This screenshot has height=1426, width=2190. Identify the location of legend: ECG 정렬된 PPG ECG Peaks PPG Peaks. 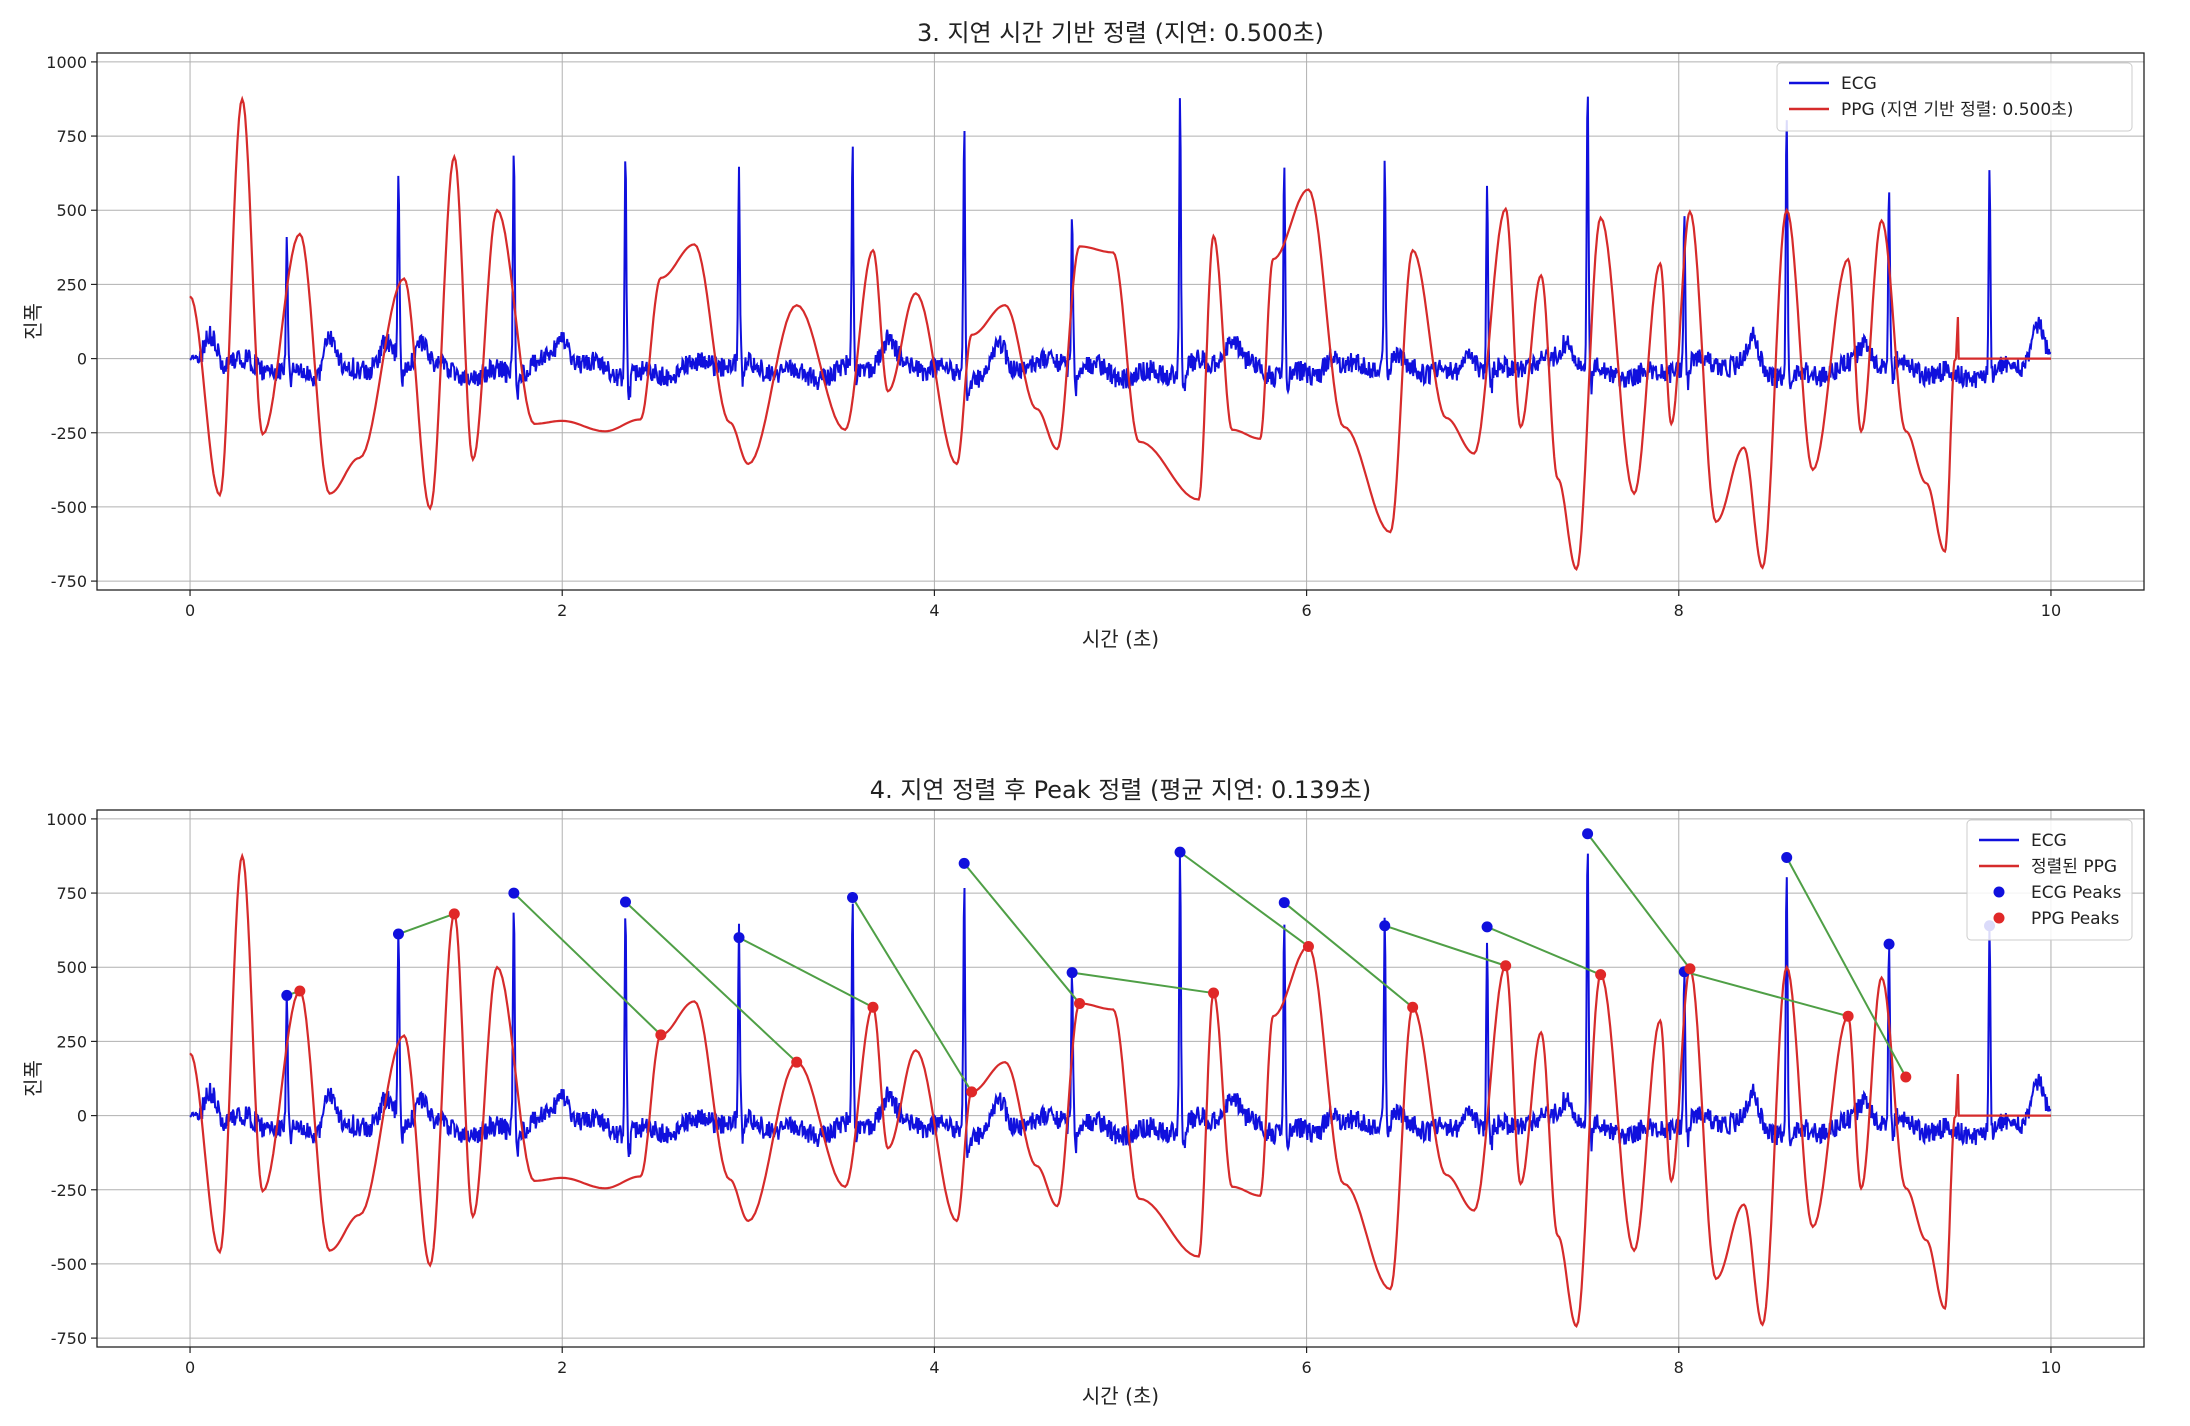
(2049, 880).